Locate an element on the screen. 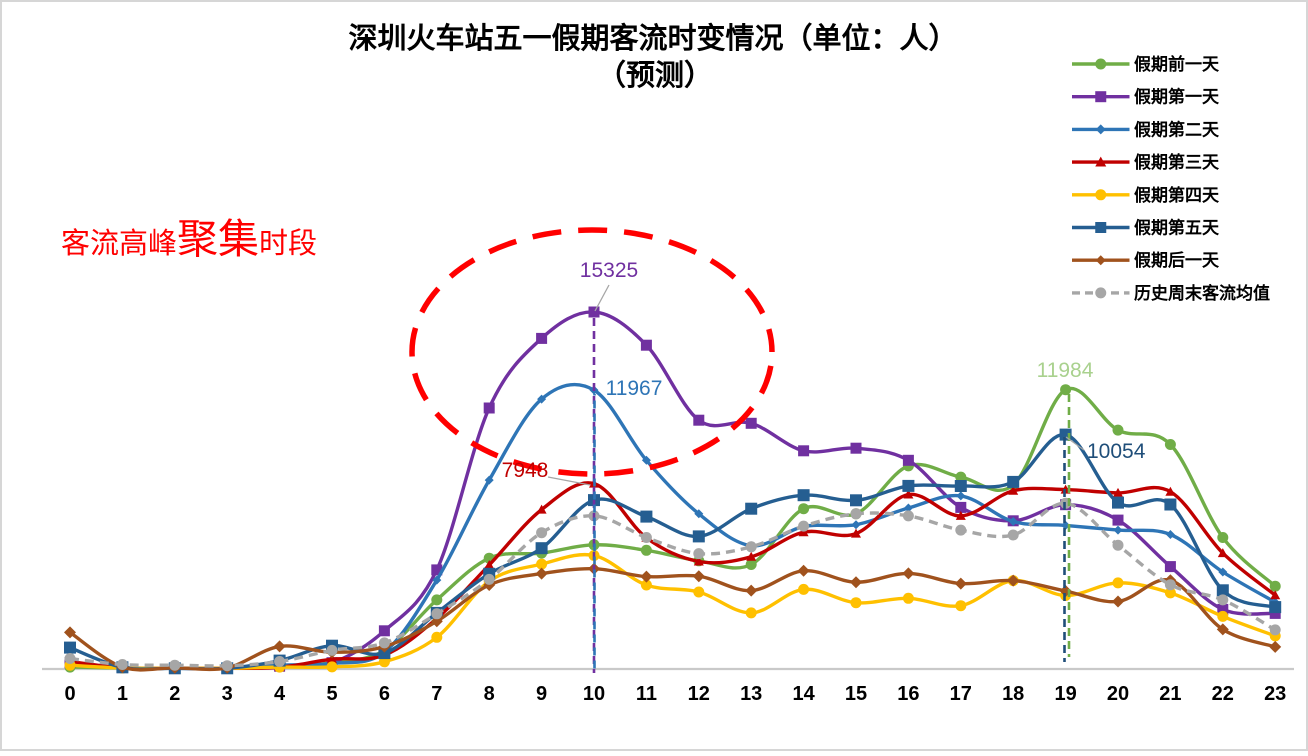 Image resolution: width=1308 pixels, height=756 pixels. svg-text: 19 is located at coordinates (1065, 694).